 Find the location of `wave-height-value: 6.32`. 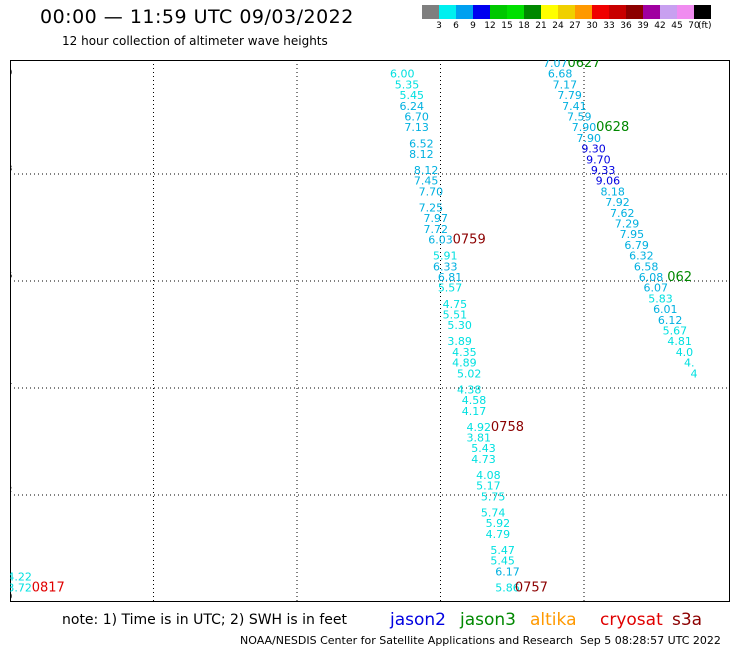

wave-height-value: 6.32 is located at coordinates (641, 256).